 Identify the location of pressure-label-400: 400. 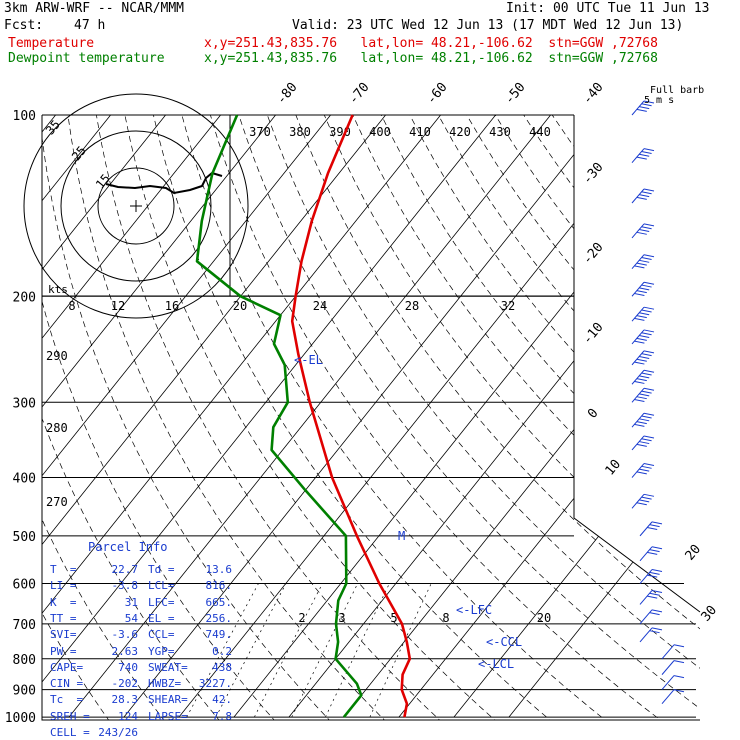
(24, 479).